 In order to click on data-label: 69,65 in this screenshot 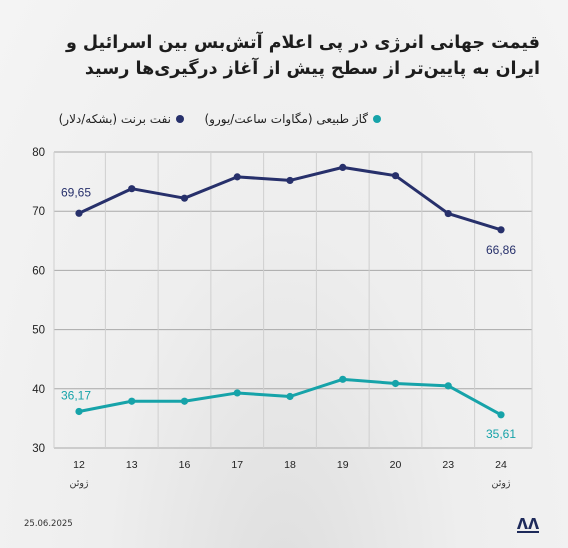, I will do `click(76, 192)`.